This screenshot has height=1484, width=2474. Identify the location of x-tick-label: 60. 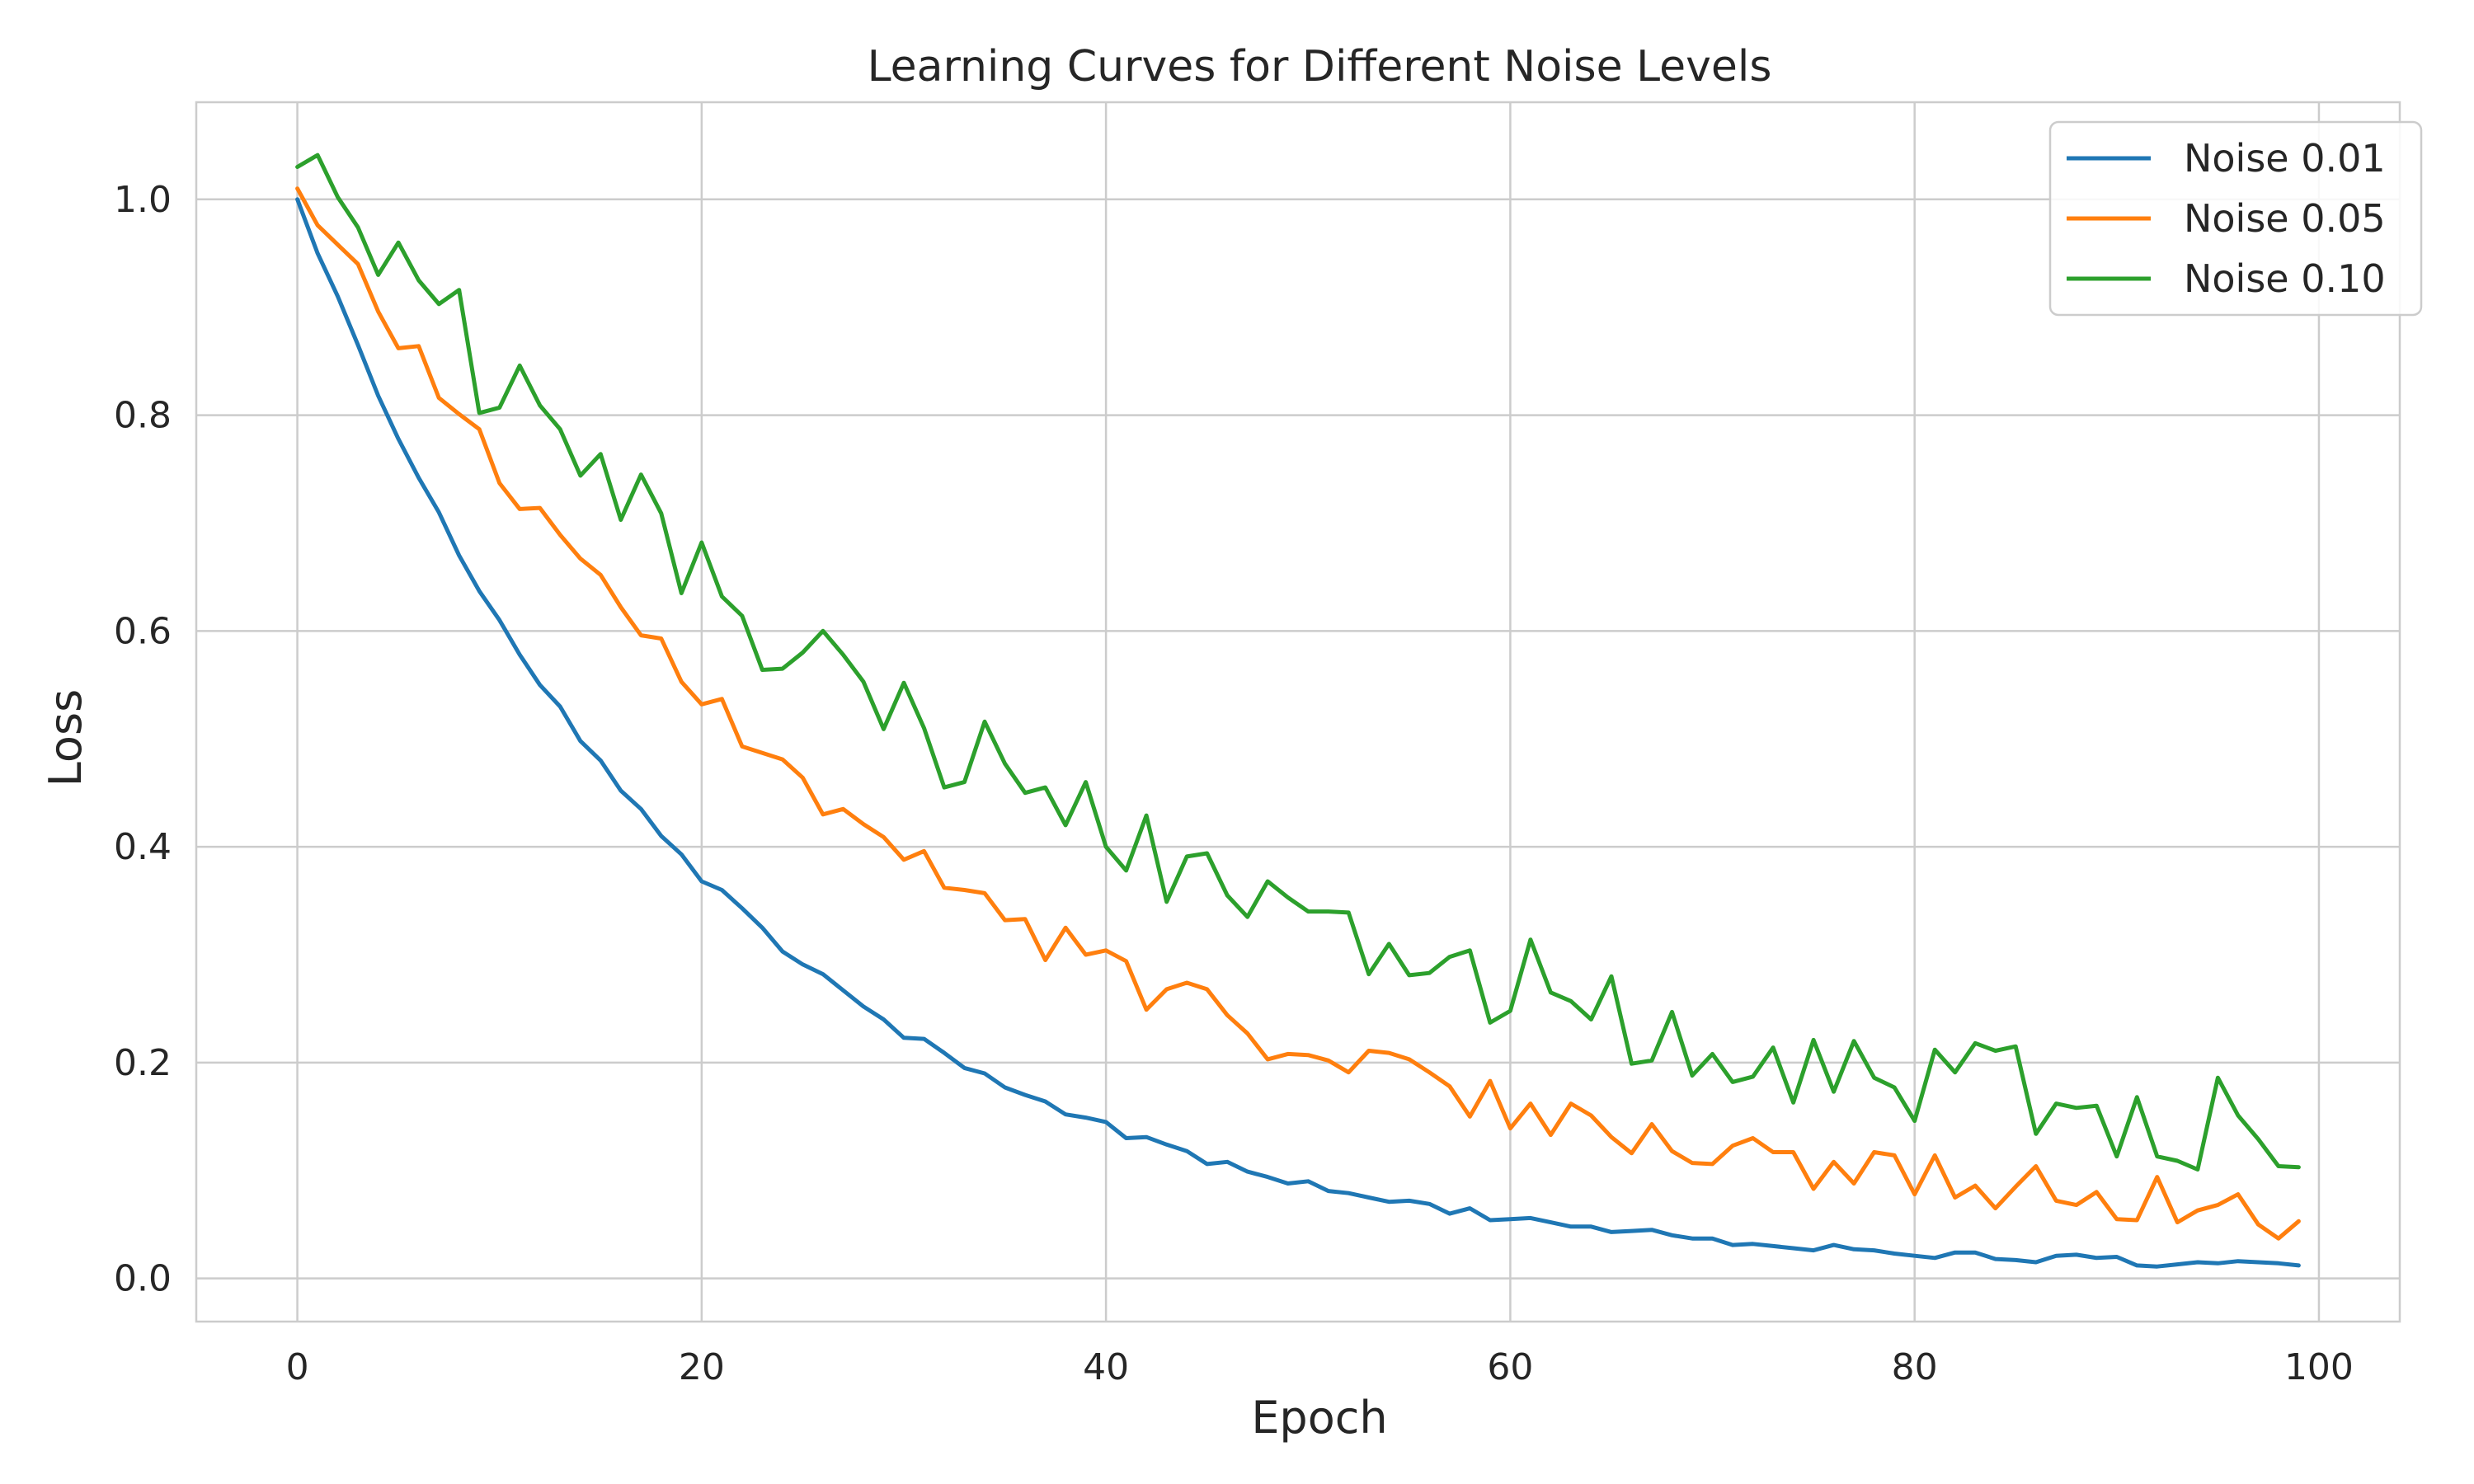
(1510, 1367).